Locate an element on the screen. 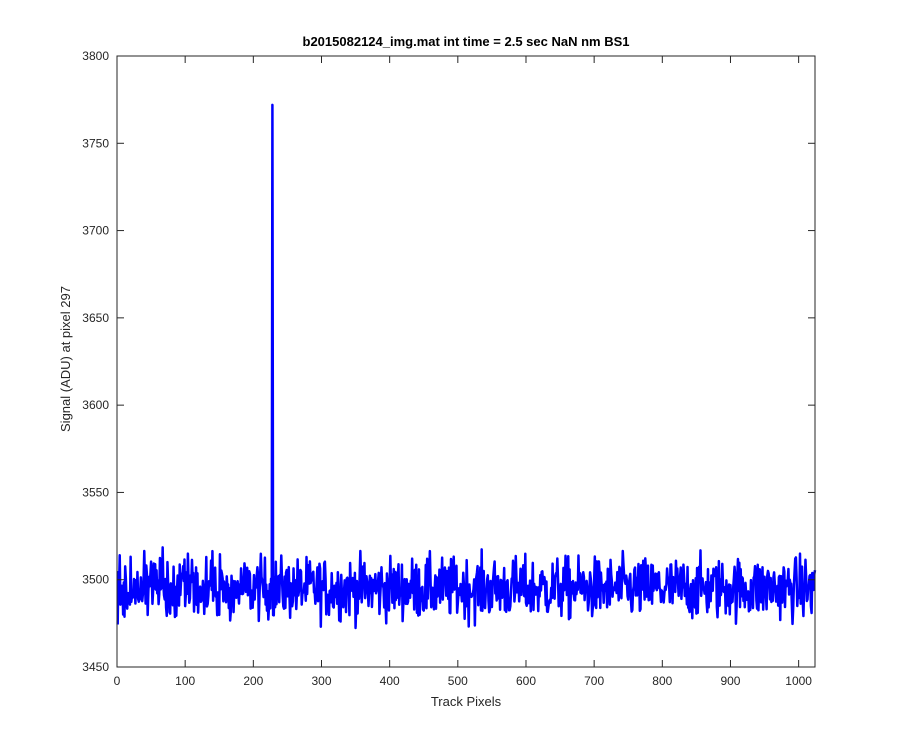 Image resolution: width=900 pixels, height=750 pixels. x-axis-label: Track Pixels is located at coordinates (466, 701).